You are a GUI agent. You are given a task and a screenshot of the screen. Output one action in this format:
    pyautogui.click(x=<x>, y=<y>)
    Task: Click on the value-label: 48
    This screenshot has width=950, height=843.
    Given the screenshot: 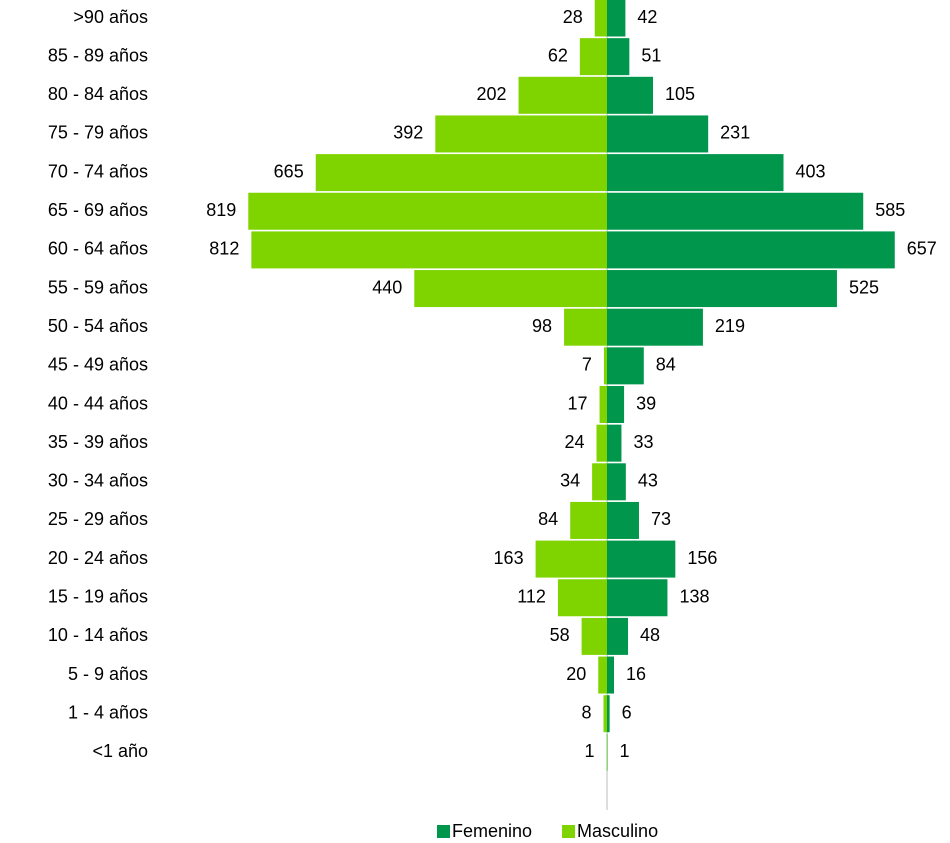 What is the action you would take?
    pyautogui.click(x=650, y=635)
    